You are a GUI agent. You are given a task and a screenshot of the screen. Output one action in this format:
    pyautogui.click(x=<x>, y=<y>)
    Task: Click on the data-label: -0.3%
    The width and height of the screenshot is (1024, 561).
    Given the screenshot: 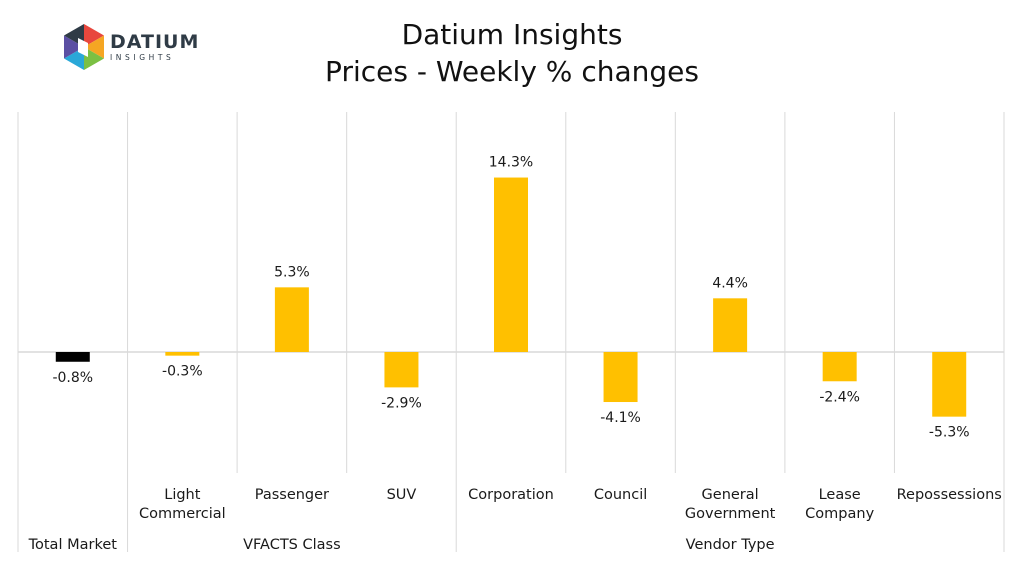 What is the action you would take?
    pyautogui.click(x=182, y=372)
    